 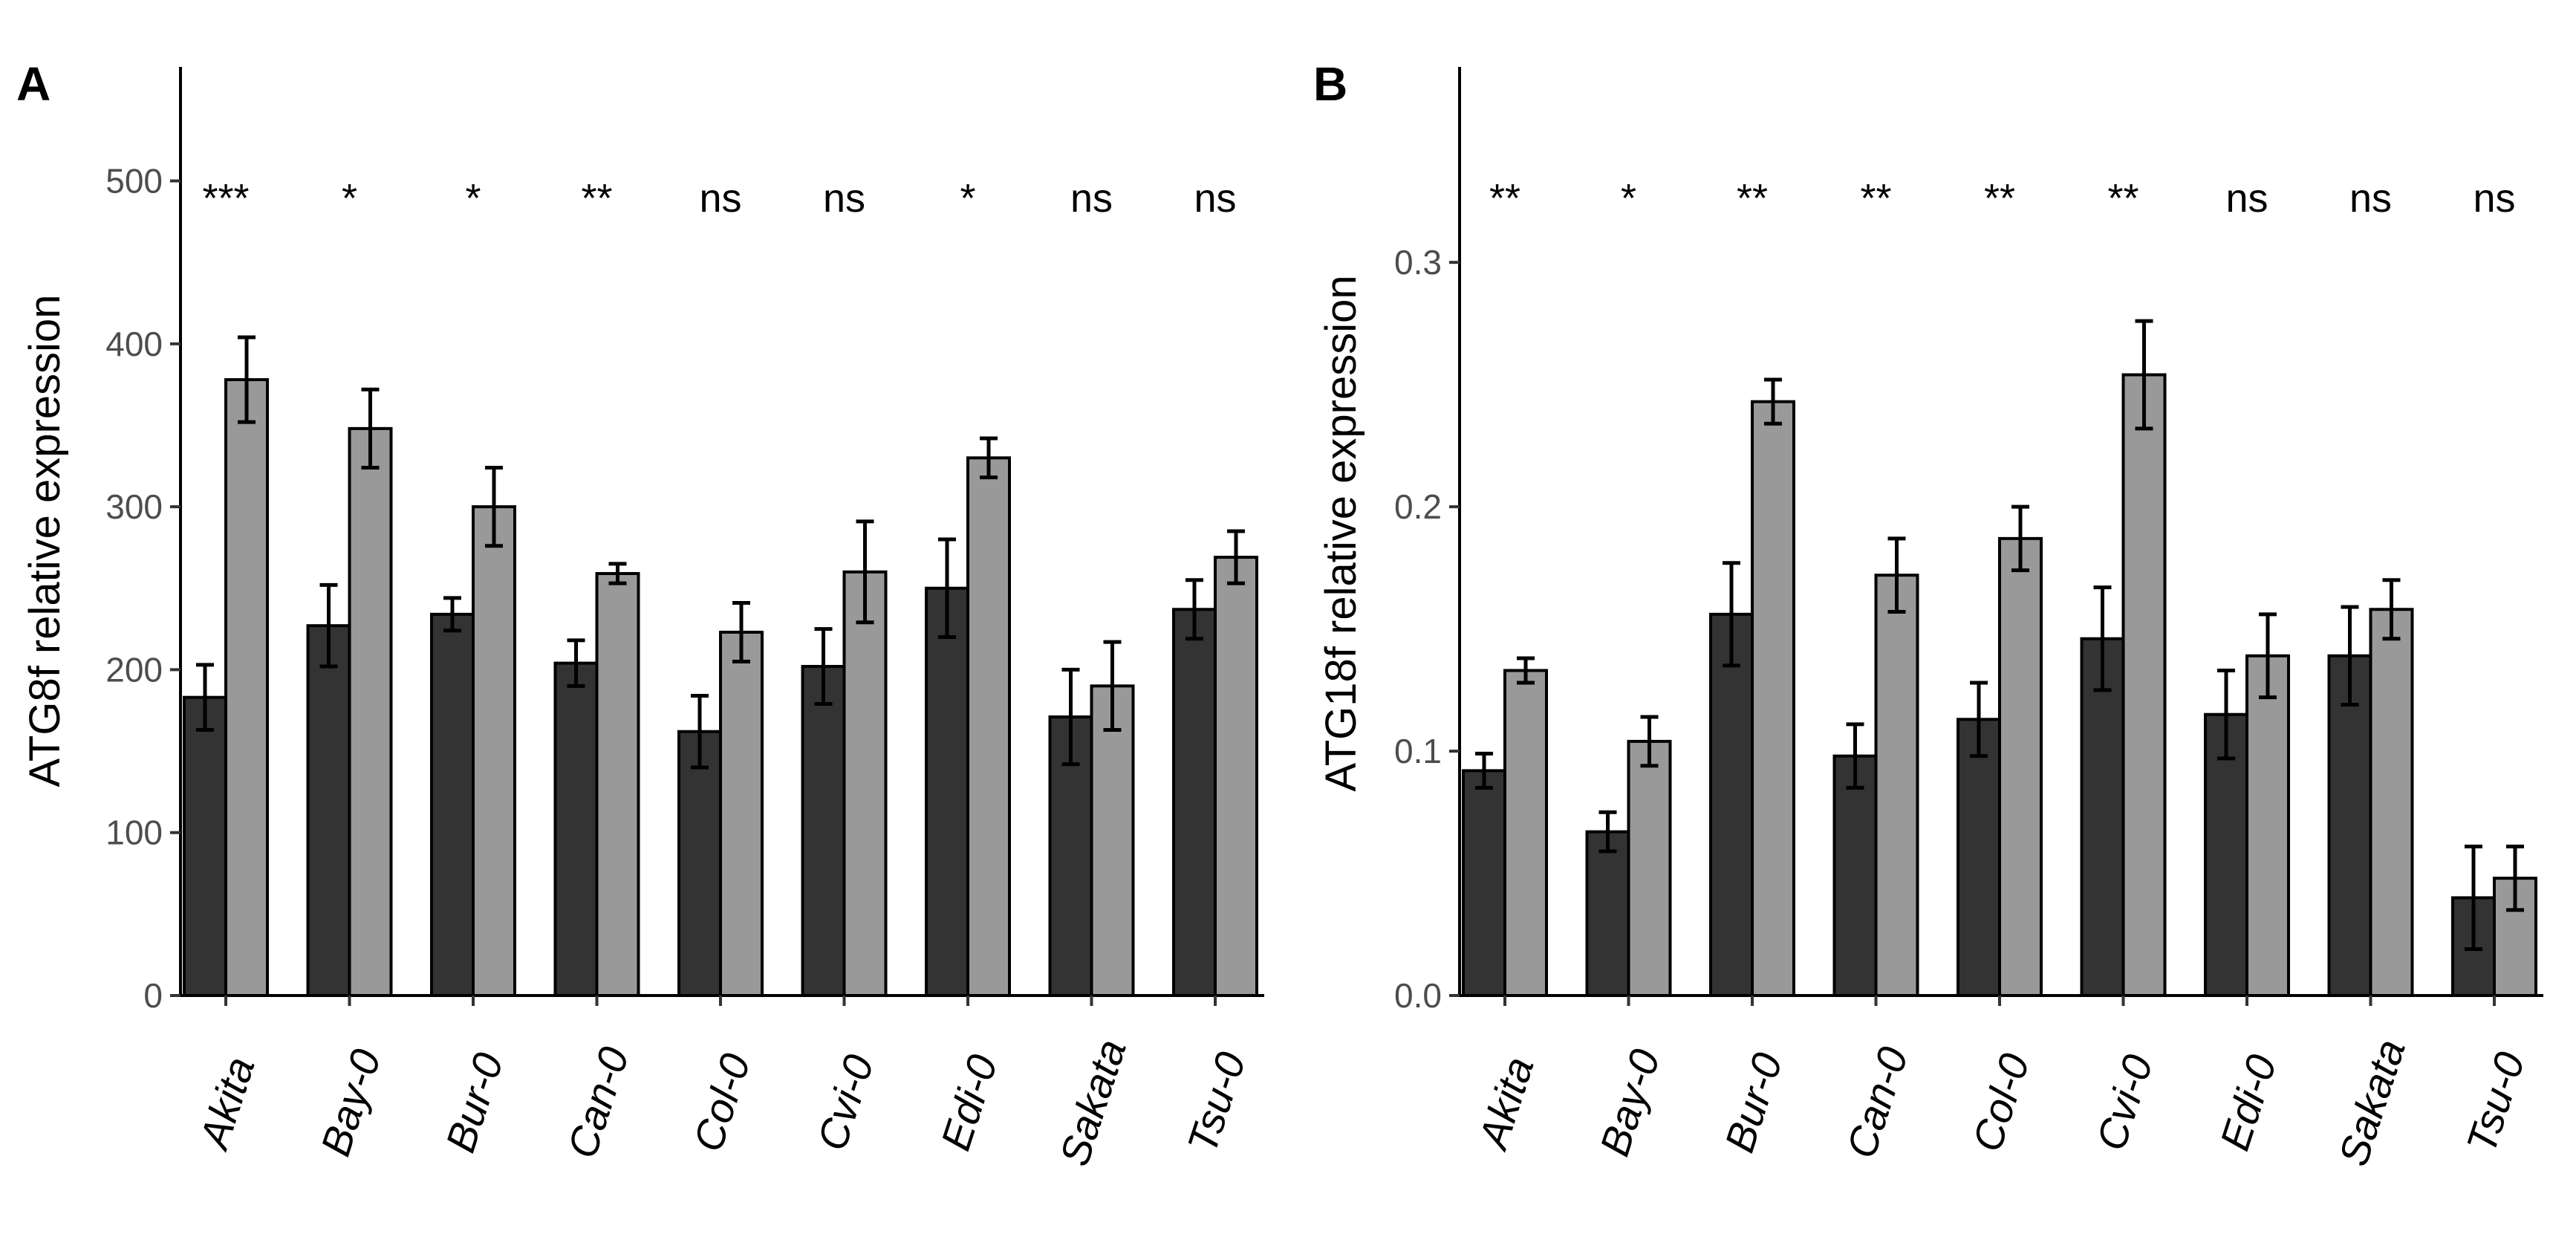 What do you see at coordinates (1418, 507) in the screenshot?
I see `panel-b-y-tick-label: 0.2` at bounding box center [1418, 507].